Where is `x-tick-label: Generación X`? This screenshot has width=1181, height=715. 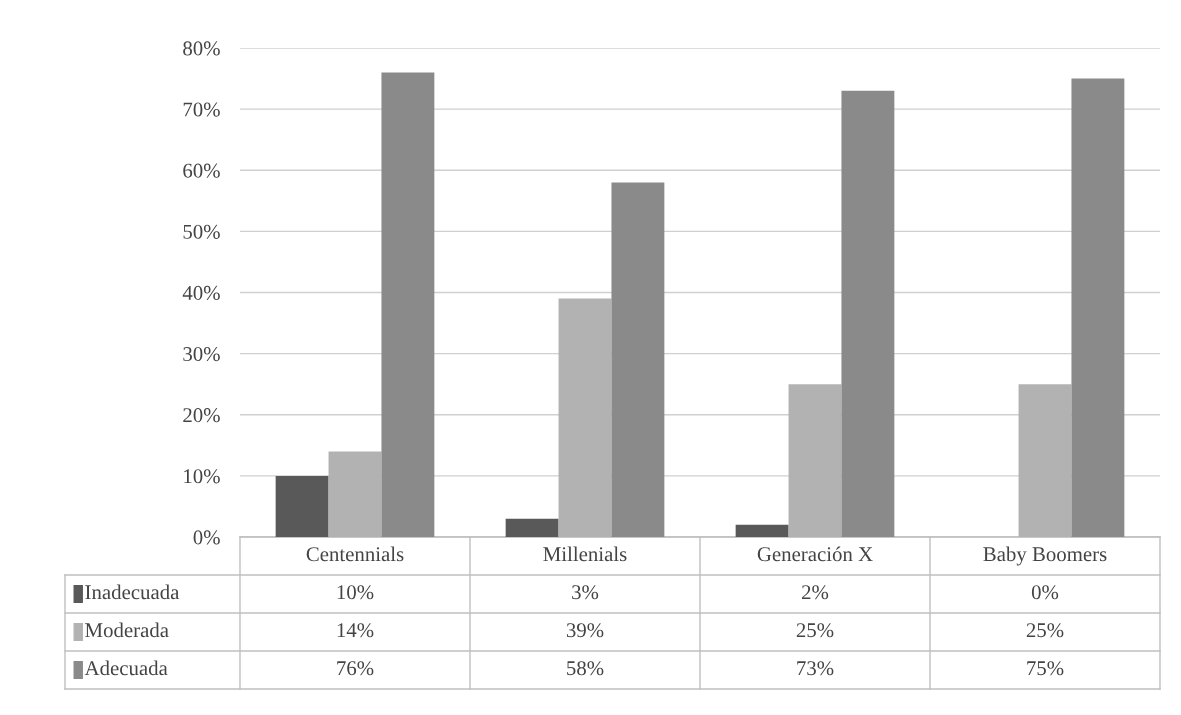
x-tick-label: Generación X is located at coordinates (815, 554).